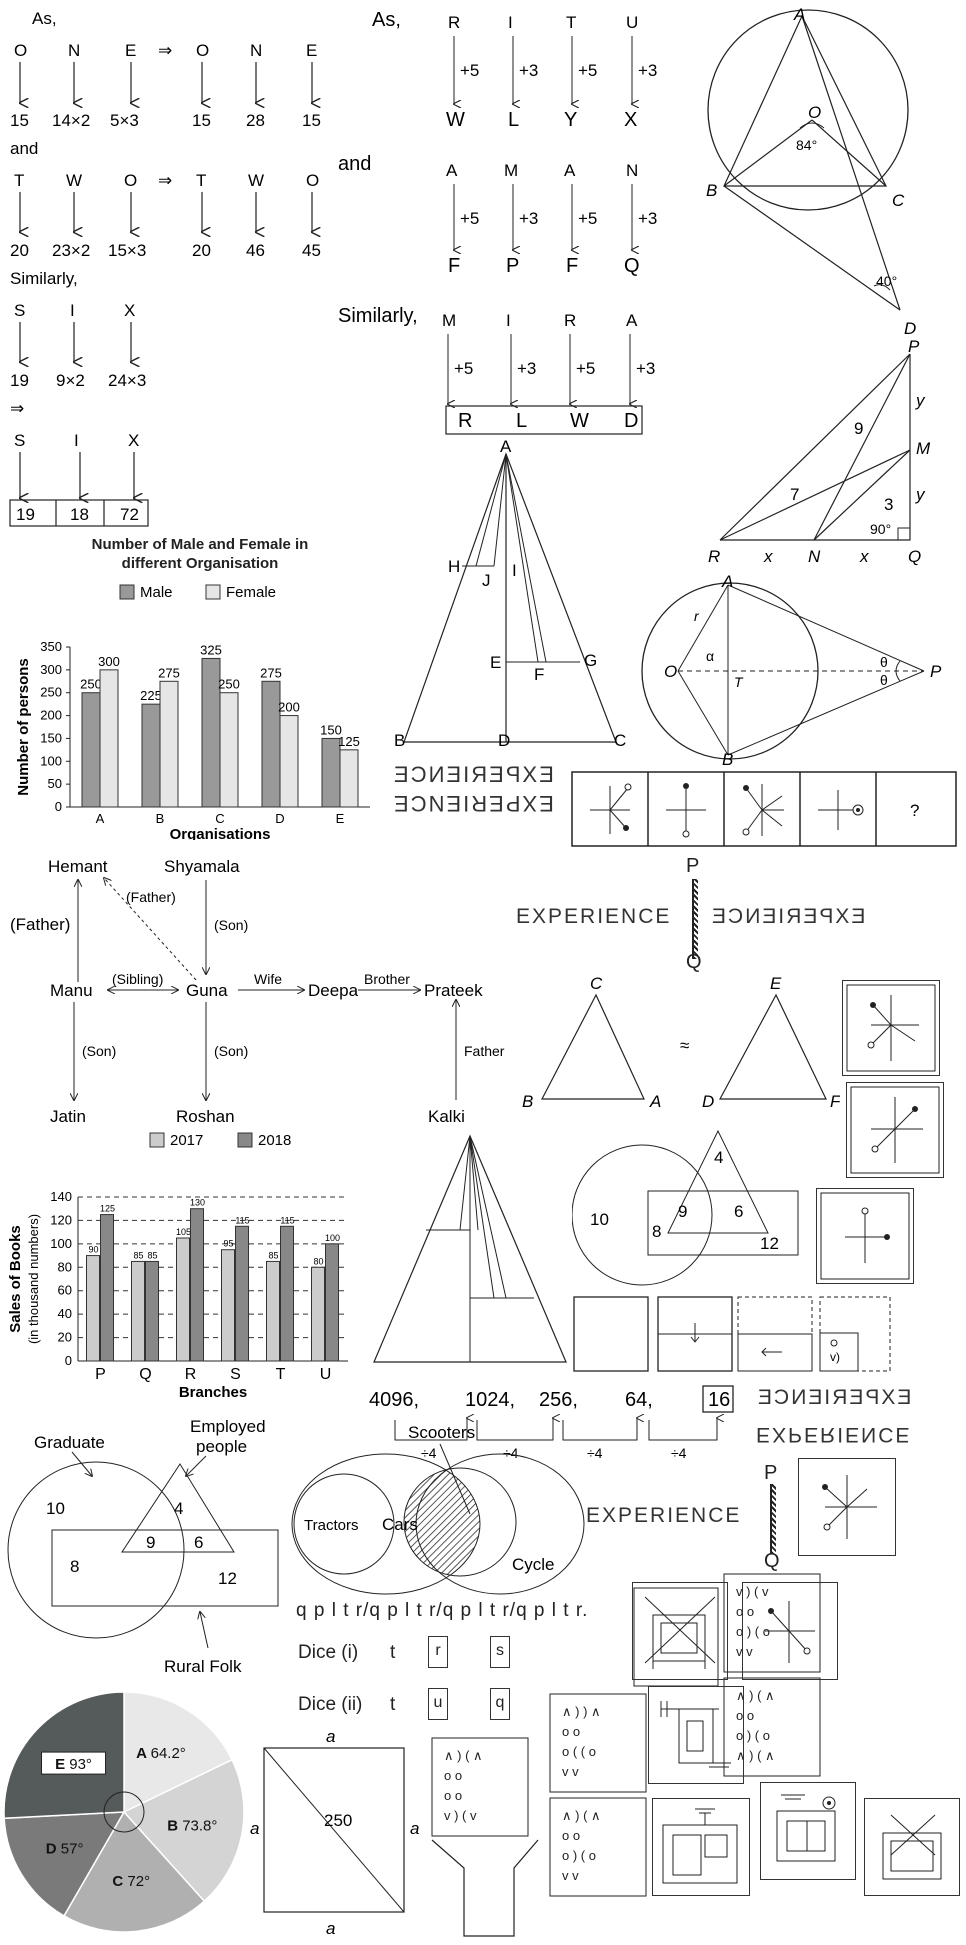  Describe the element at coordinates (799, 14) in the screenshot. I see `label-a: A` at that location.